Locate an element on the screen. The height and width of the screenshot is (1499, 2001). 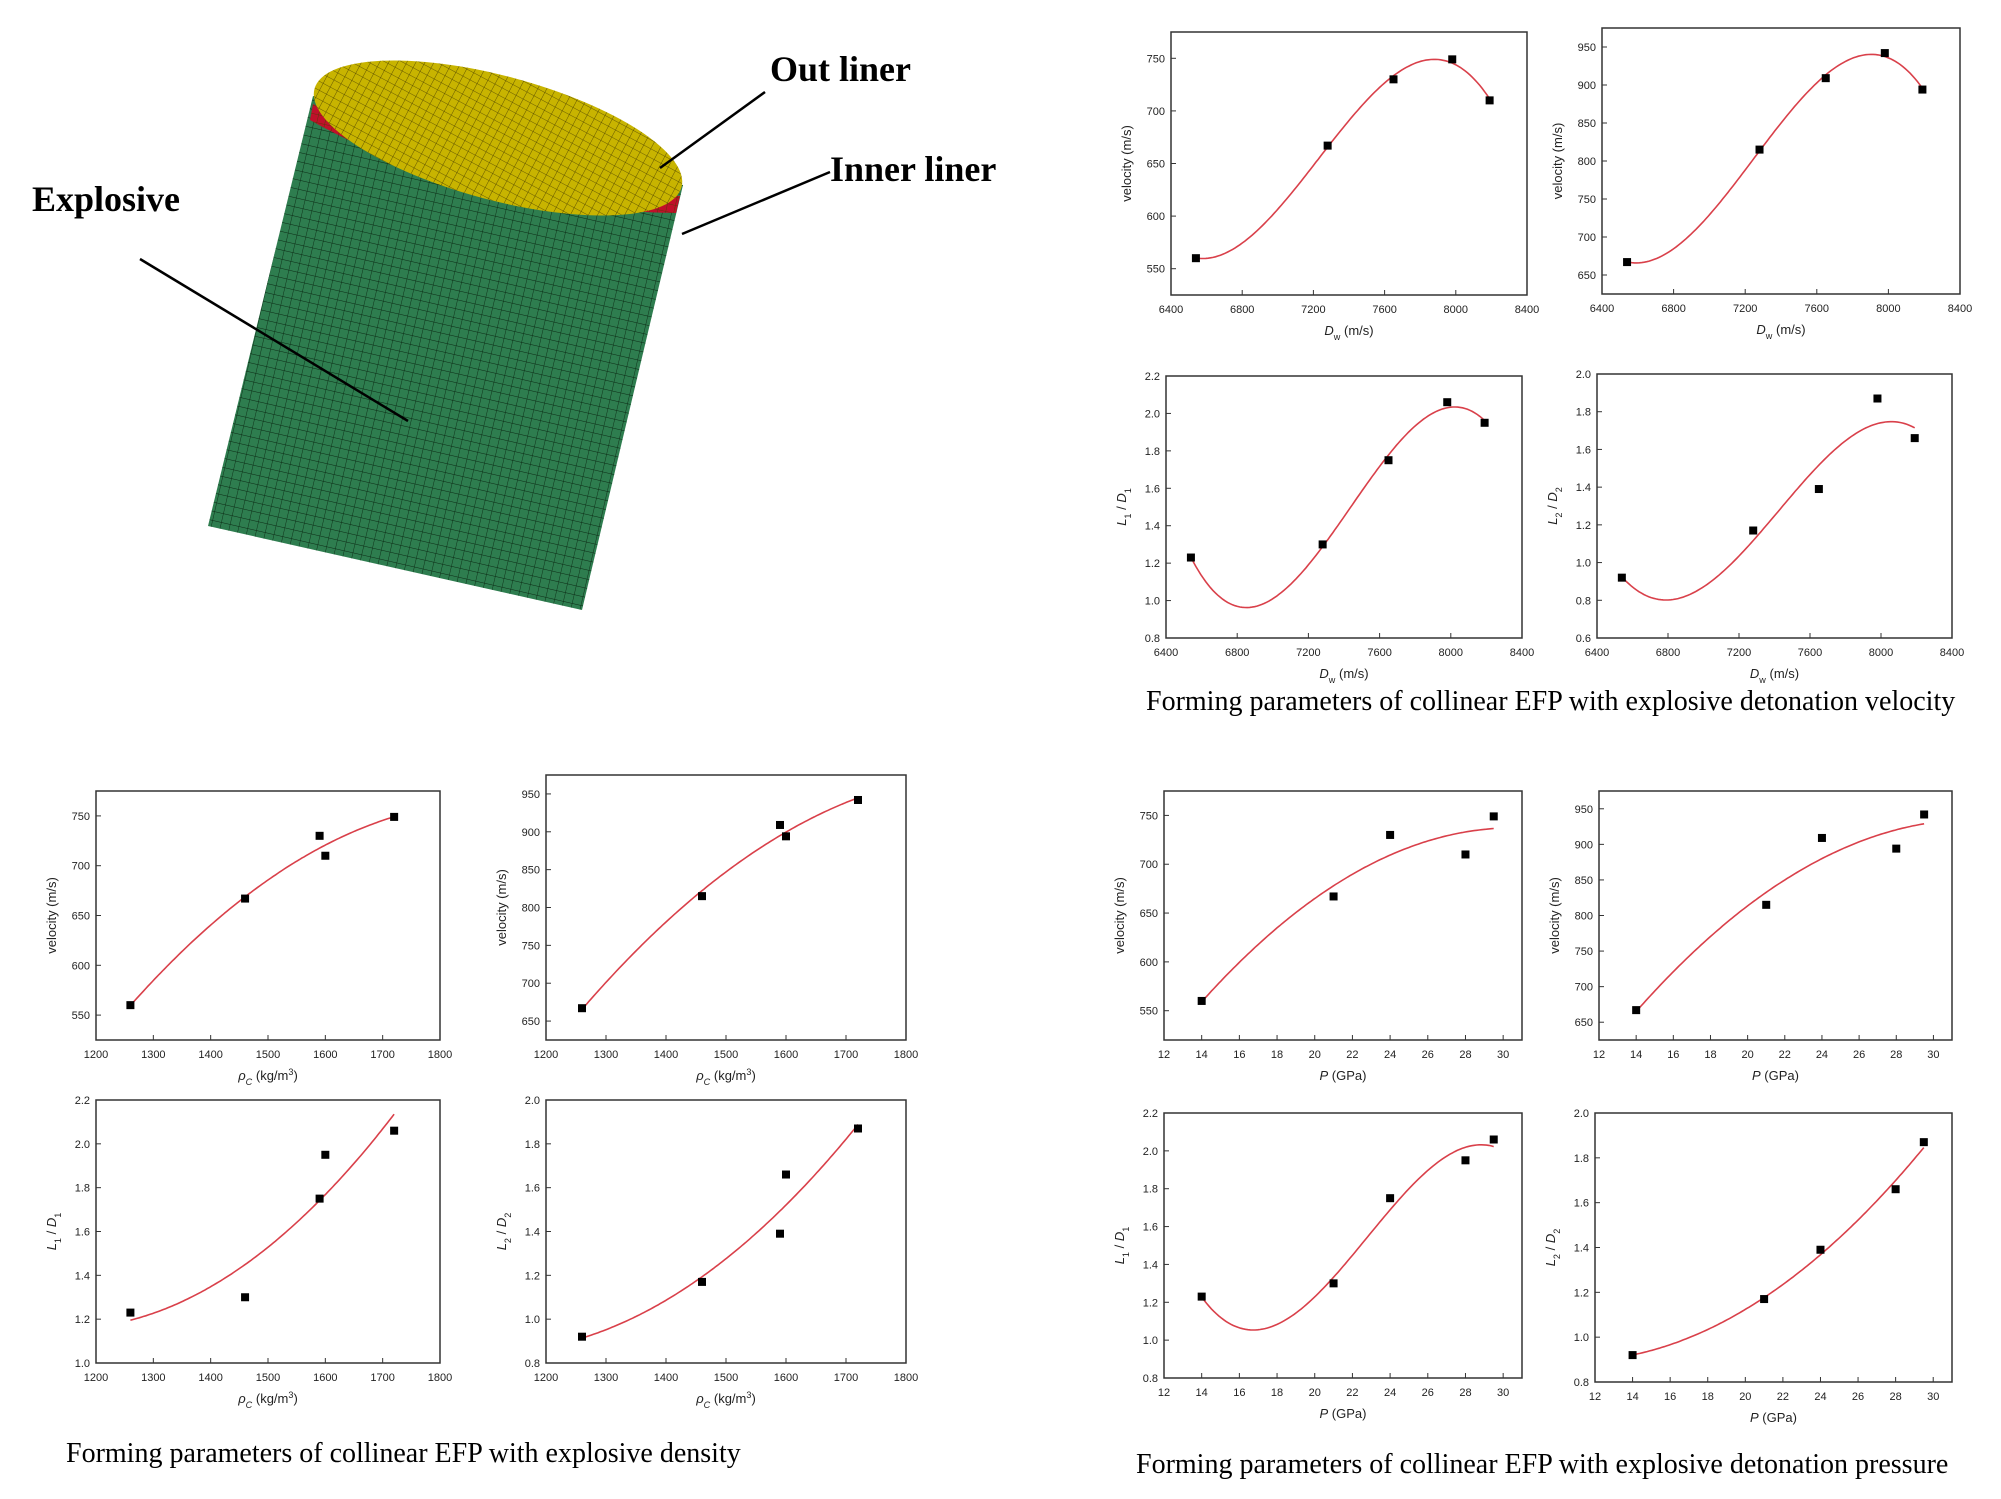
y-tick-label: 0.6 is located at coordinates (1583, 639).